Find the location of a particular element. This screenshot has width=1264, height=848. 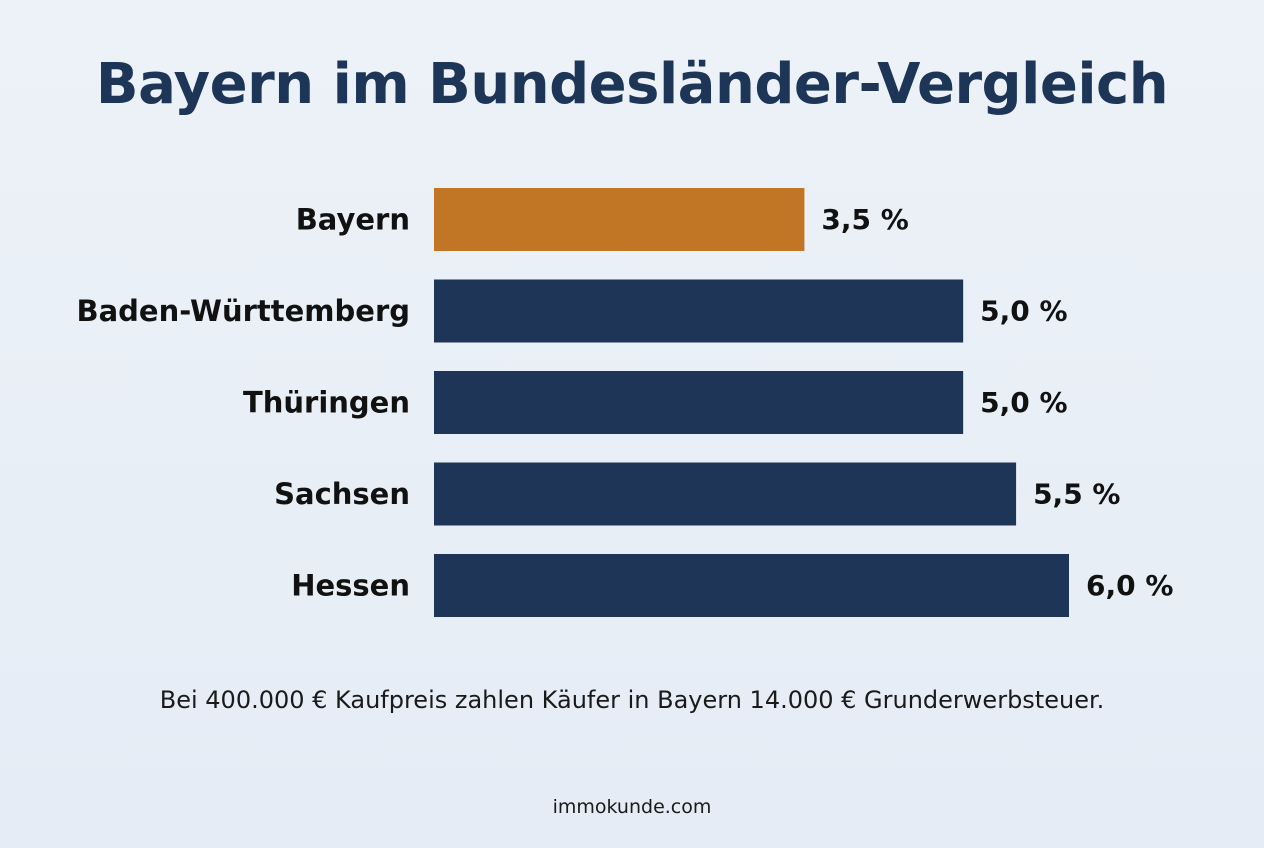

category-label-bayern: Bayern is located at coordinates (353, 220).